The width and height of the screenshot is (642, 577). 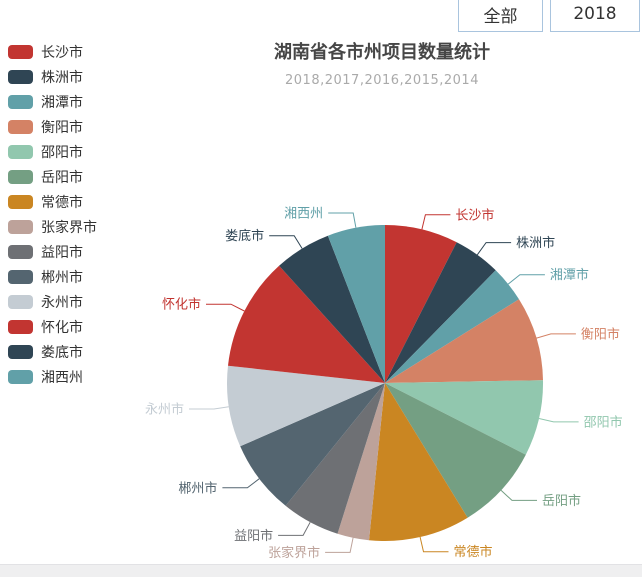 What do you see at coordinates (603, 422) in the screenshot?
I see `slice-label: 邵阳市` at bounding box center [603, 422].